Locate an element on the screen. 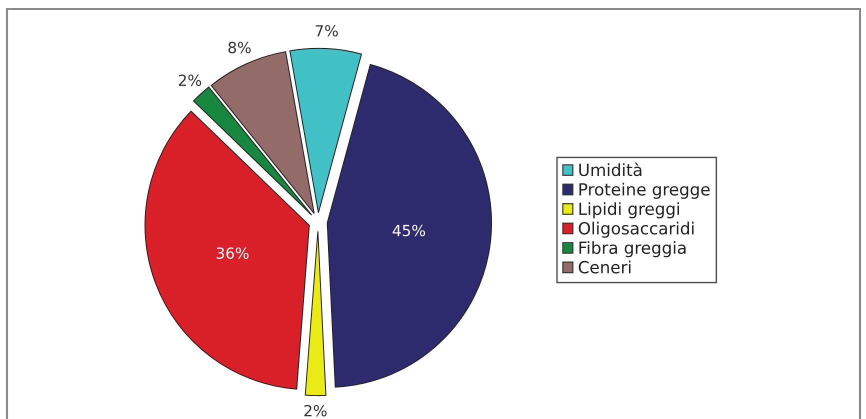 The image size is (866, 419). data-label: 7% is located at coordinates (327, 31).